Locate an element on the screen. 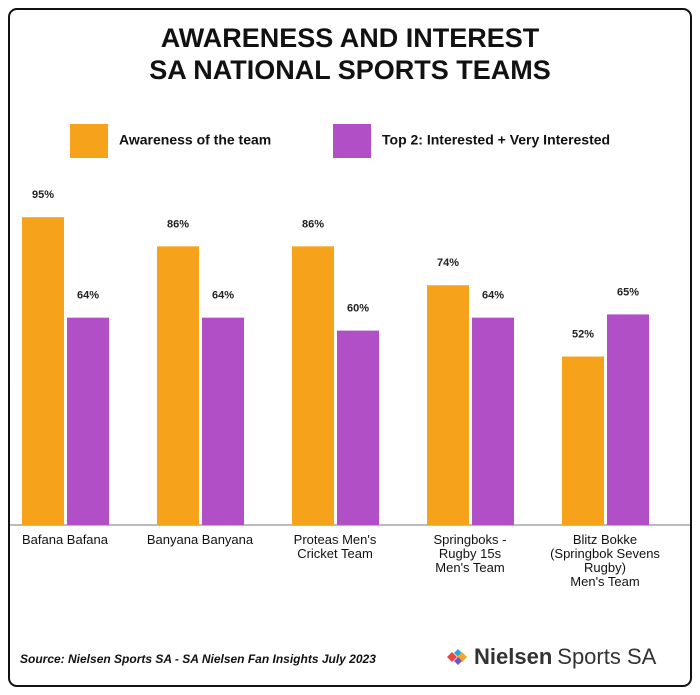  value-label: 60% is located at coordinates (358, 309).